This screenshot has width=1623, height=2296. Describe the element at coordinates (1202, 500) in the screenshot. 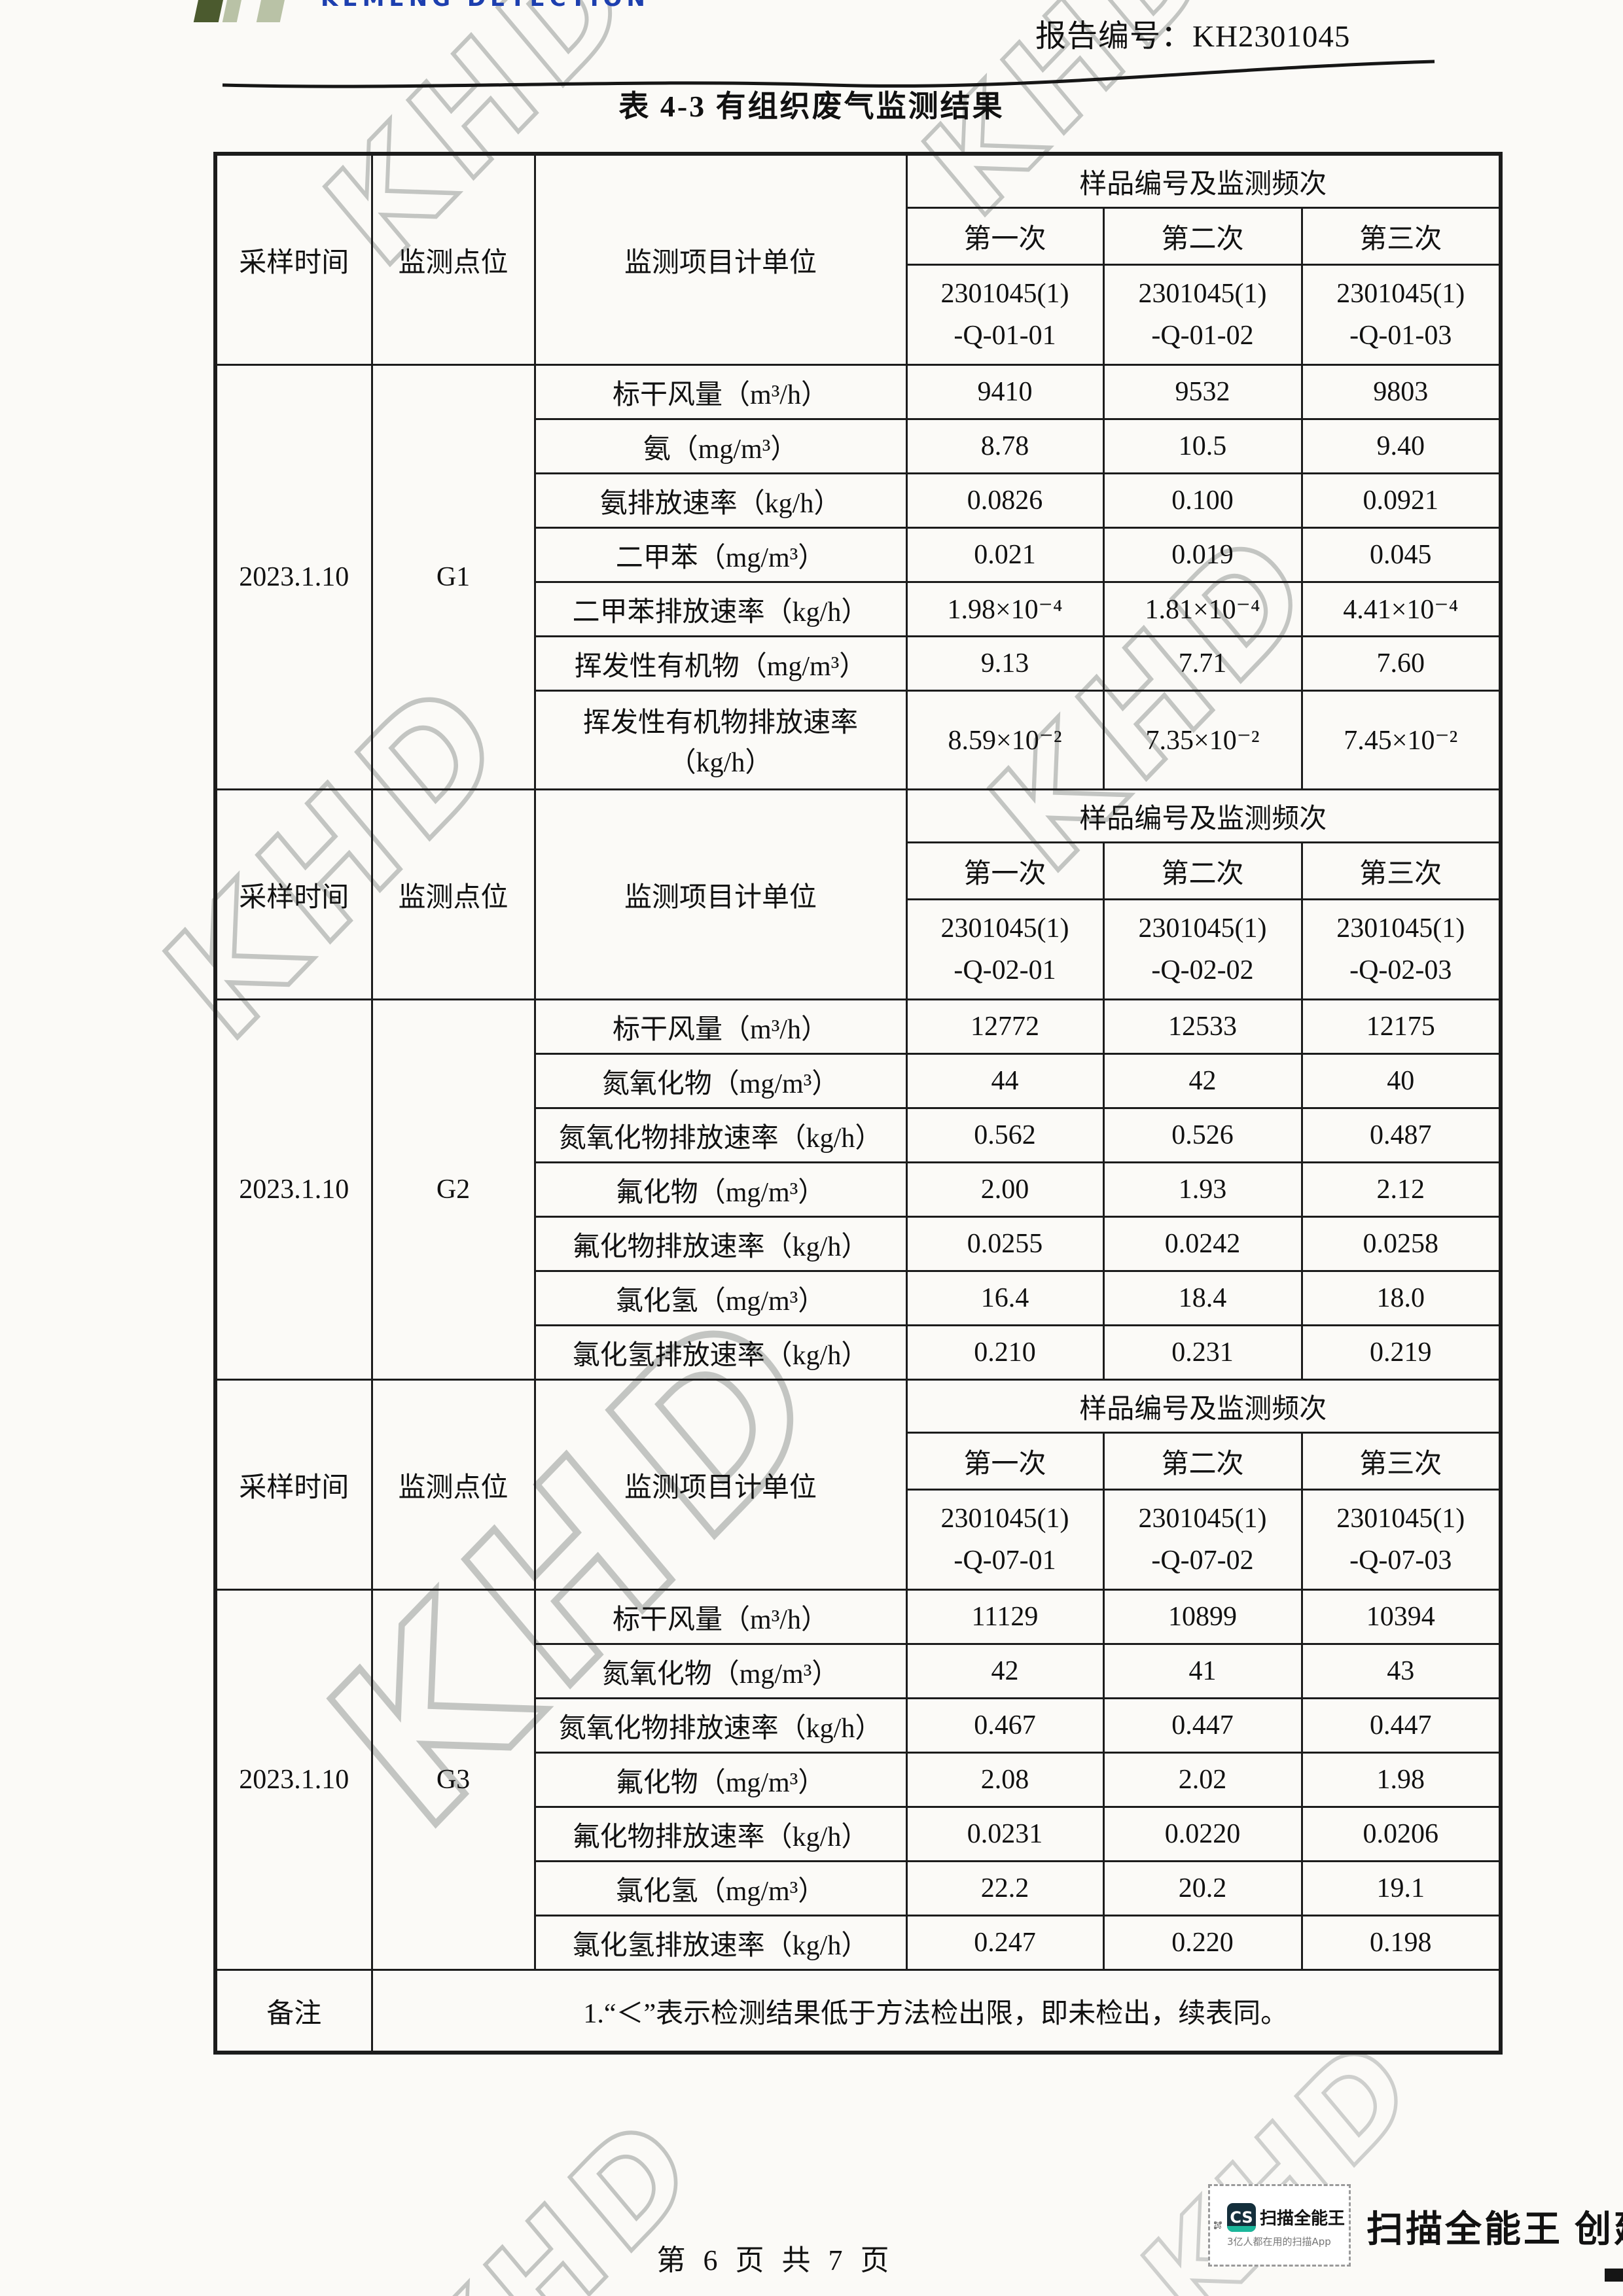

I see `value-cell: 0.100` at that location.